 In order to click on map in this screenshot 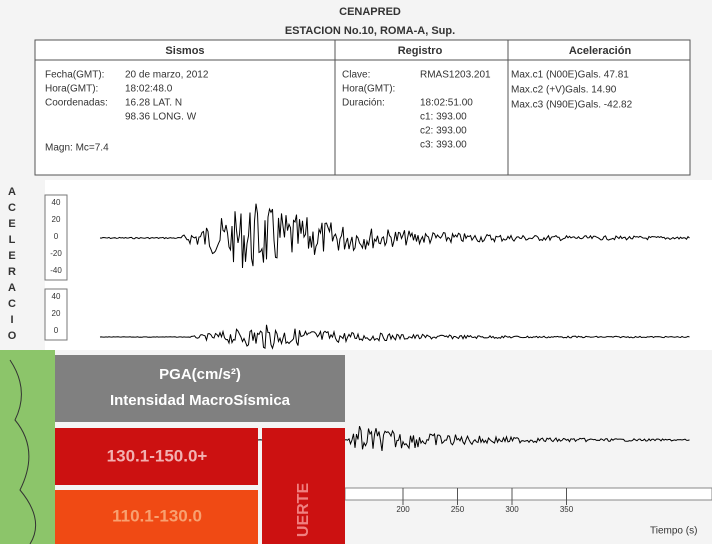, I will do `click(27, 447)`.